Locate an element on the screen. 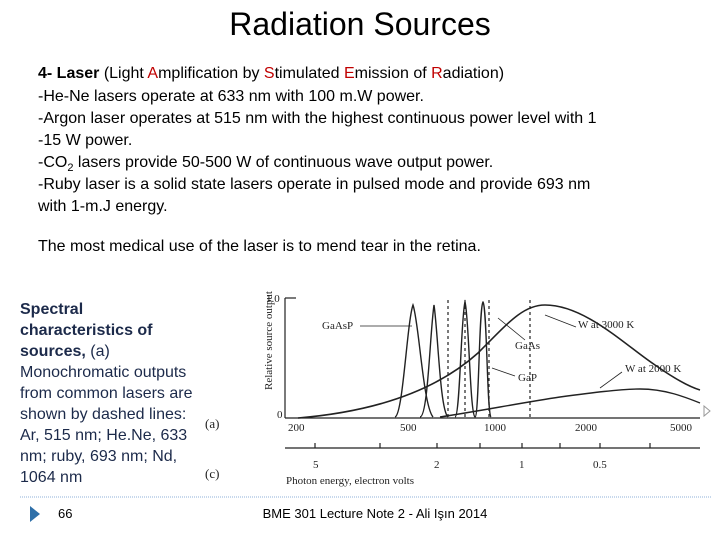  text: sources, (a) is located at coordinates (86, 351).